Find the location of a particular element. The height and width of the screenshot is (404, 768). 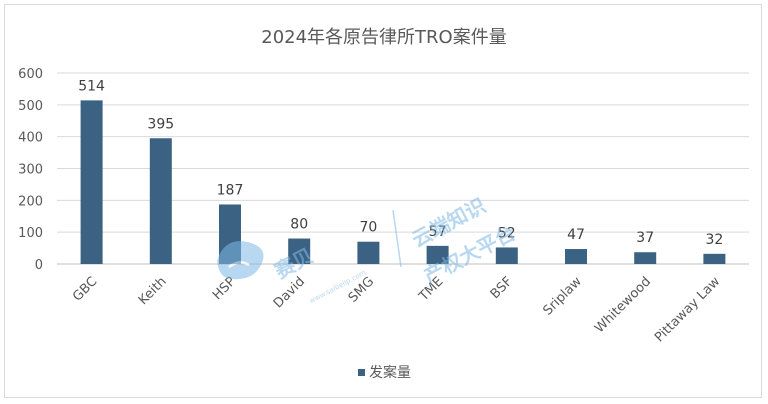

bar-tme is located at coordinates (437, 254).